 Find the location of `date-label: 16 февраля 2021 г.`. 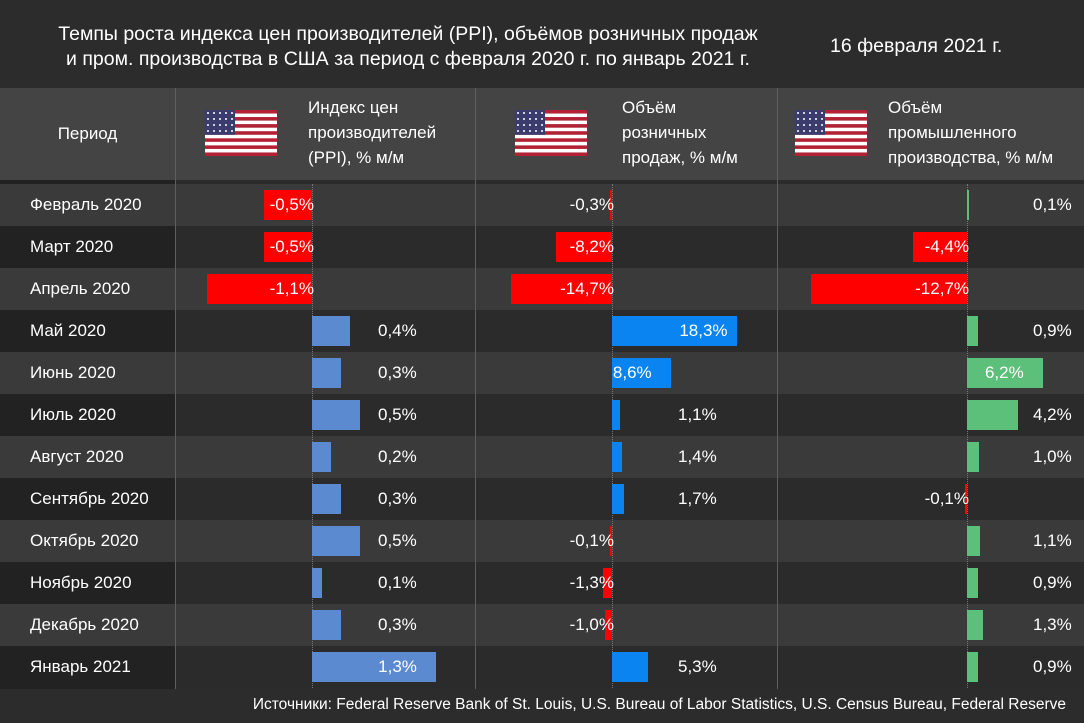

date-label: 16 февраля 2021 г. is located at coordinates (916, 46).